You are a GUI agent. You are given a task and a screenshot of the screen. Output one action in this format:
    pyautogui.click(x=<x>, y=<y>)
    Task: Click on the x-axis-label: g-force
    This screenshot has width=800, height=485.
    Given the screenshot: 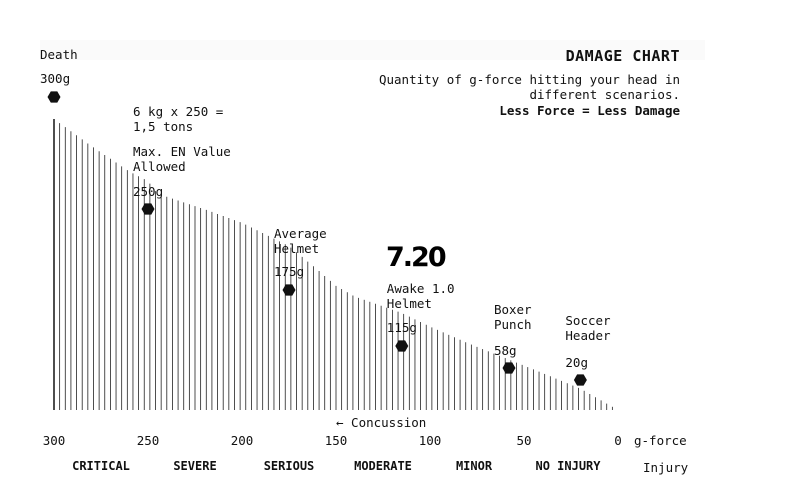 What is the action you would take?
    pyautogui.click(x=660, y=440)
    